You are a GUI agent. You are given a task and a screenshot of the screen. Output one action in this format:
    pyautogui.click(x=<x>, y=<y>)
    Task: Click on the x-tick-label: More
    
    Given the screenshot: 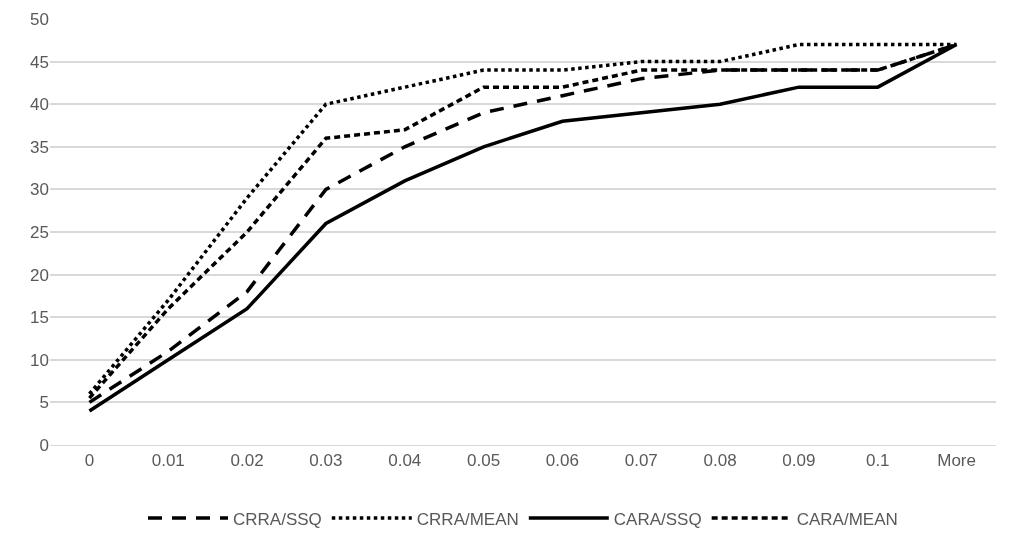 What is the action you would take?
    pyautogui.click(x=956, y=461)
    